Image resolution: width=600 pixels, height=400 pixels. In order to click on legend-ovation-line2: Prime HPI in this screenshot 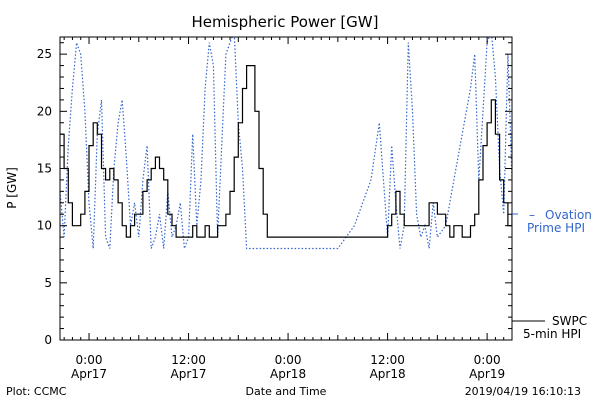, I will do `click(556, 228)`.